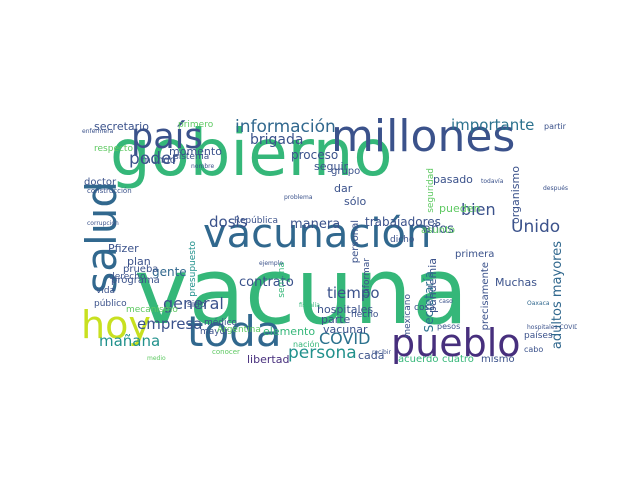 The width and height of the screenshot is (640, 480). I want to click on word-66: personal, so click(355, 242).